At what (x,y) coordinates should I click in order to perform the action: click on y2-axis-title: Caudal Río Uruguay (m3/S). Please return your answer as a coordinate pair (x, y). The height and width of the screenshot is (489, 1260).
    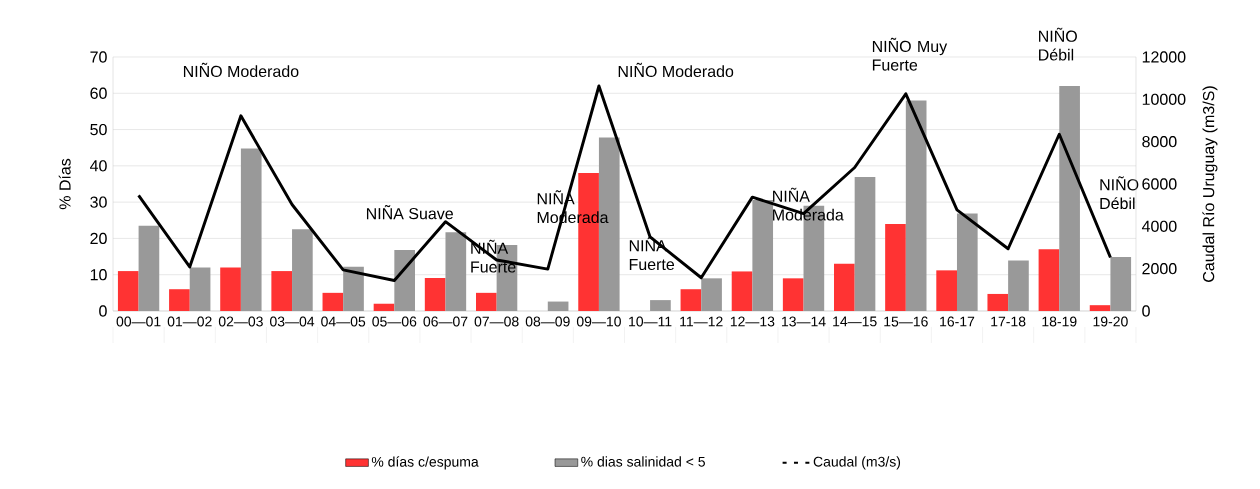
    Looking at the image, I should click on (1210, 184).